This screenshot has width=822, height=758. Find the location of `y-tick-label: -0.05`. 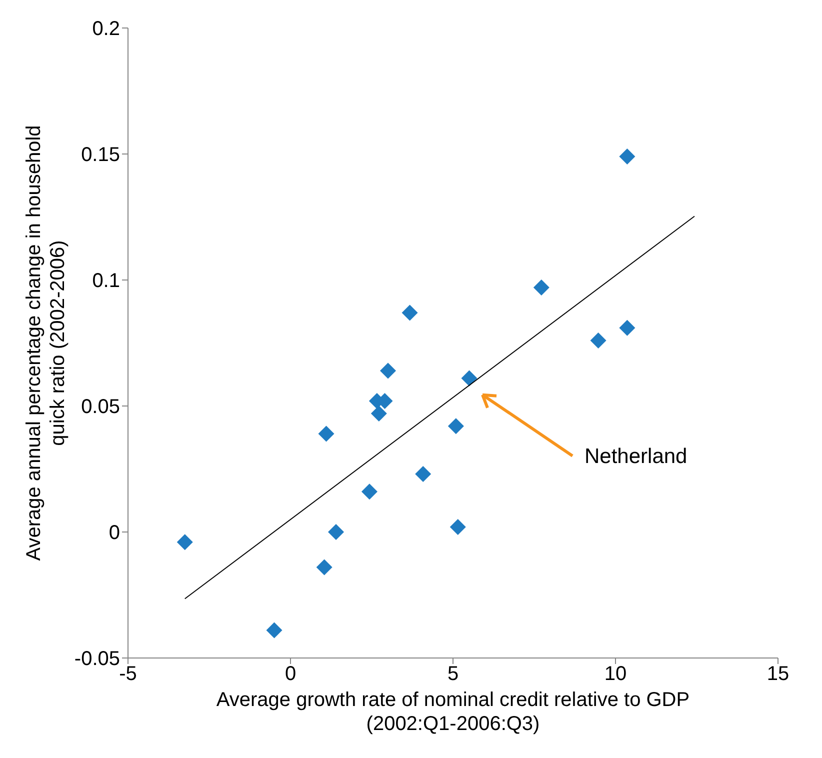

y-tick-label: -0.05 is located at coordinates (97, 659).